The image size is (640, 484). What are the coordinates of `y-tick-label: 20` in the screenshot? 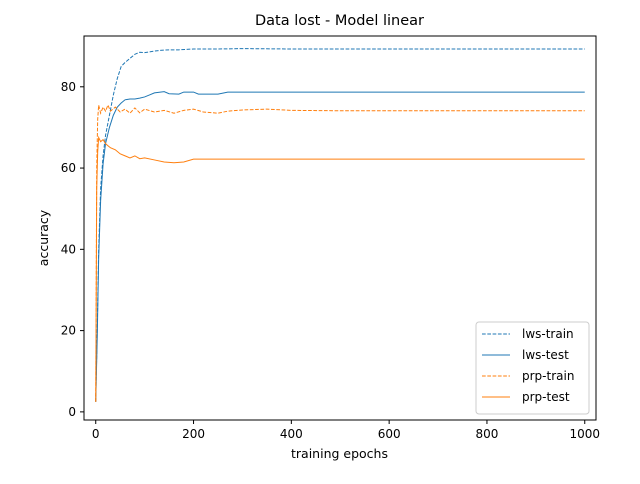 It's located at (68, 331).